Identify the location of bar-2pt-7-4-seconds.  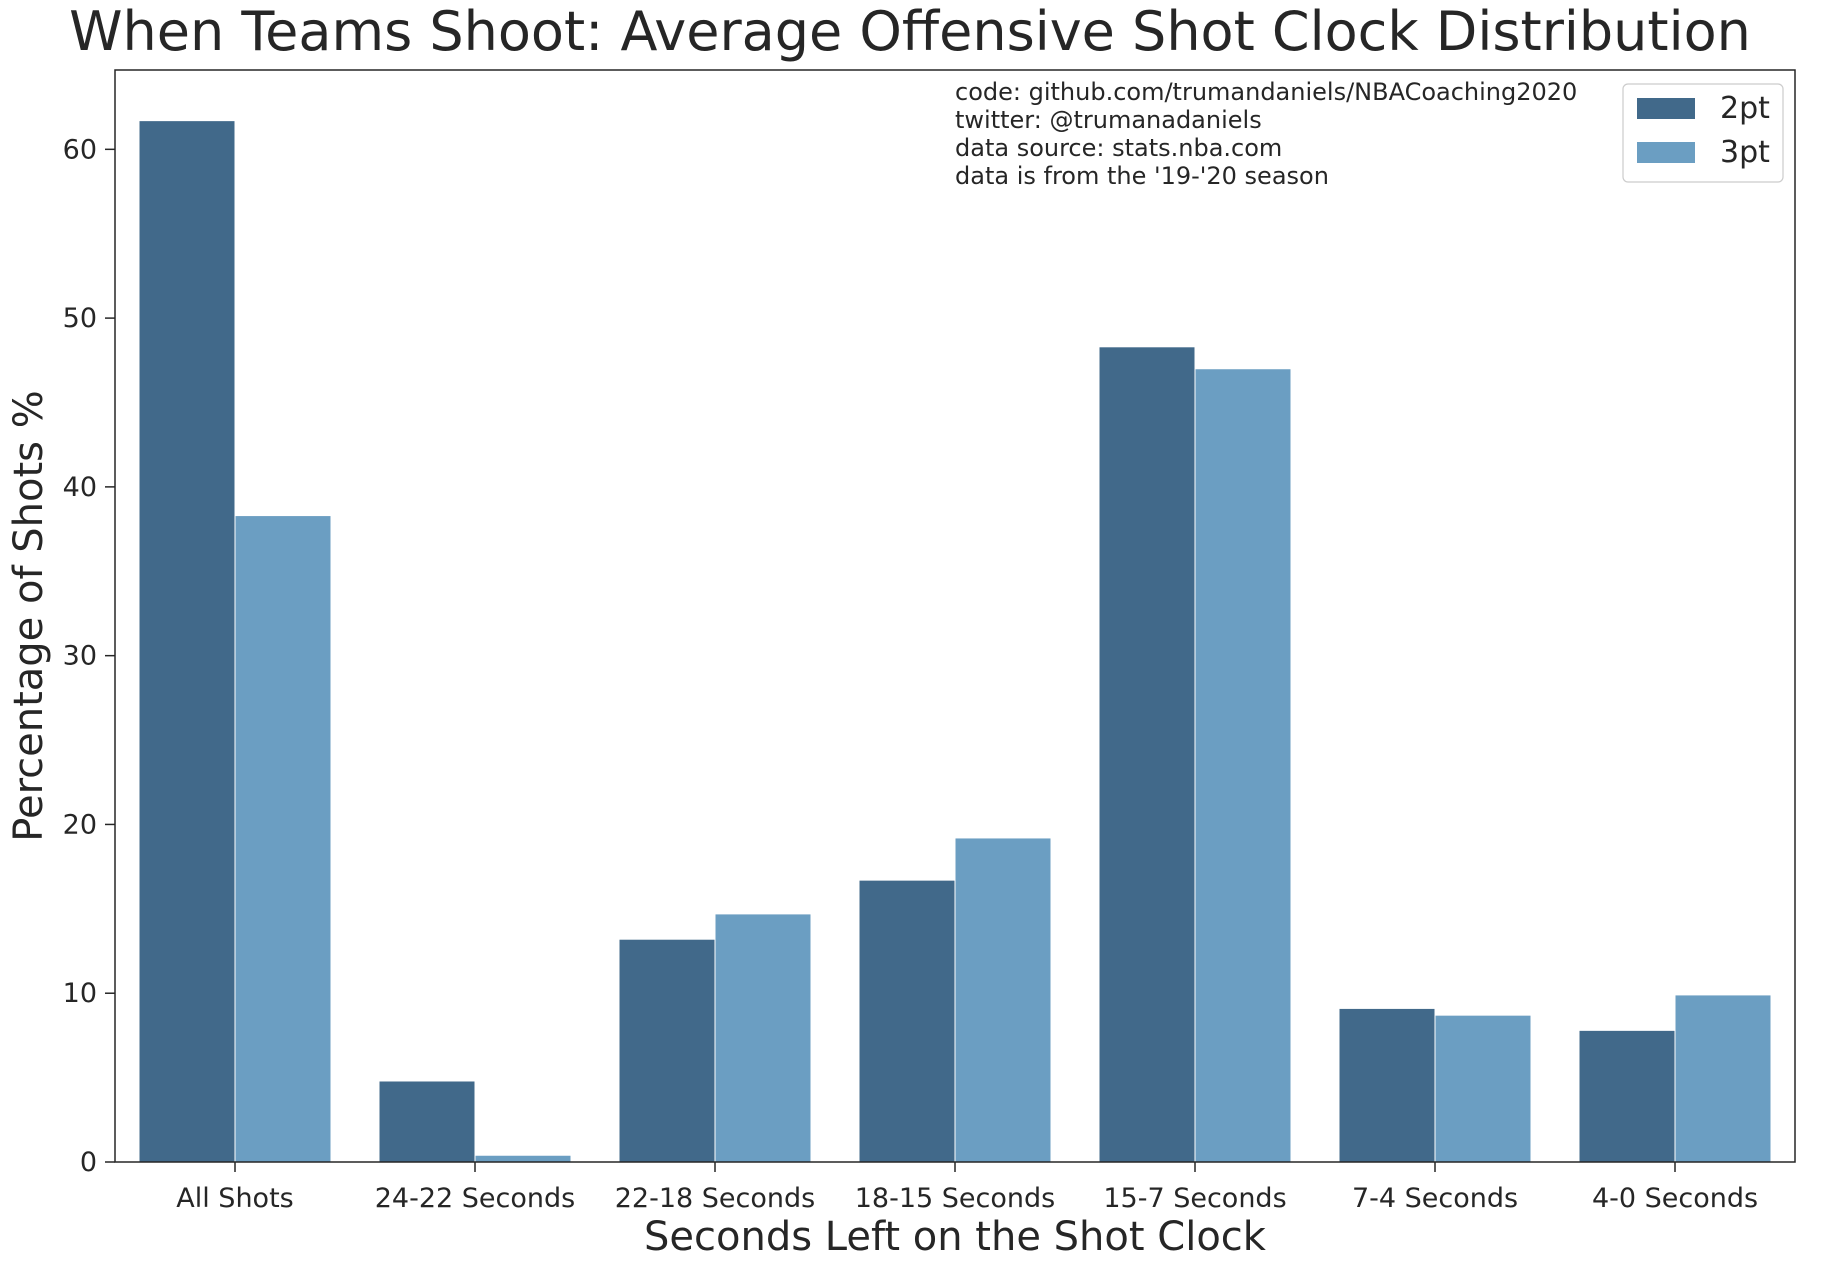
(1387, 1085).